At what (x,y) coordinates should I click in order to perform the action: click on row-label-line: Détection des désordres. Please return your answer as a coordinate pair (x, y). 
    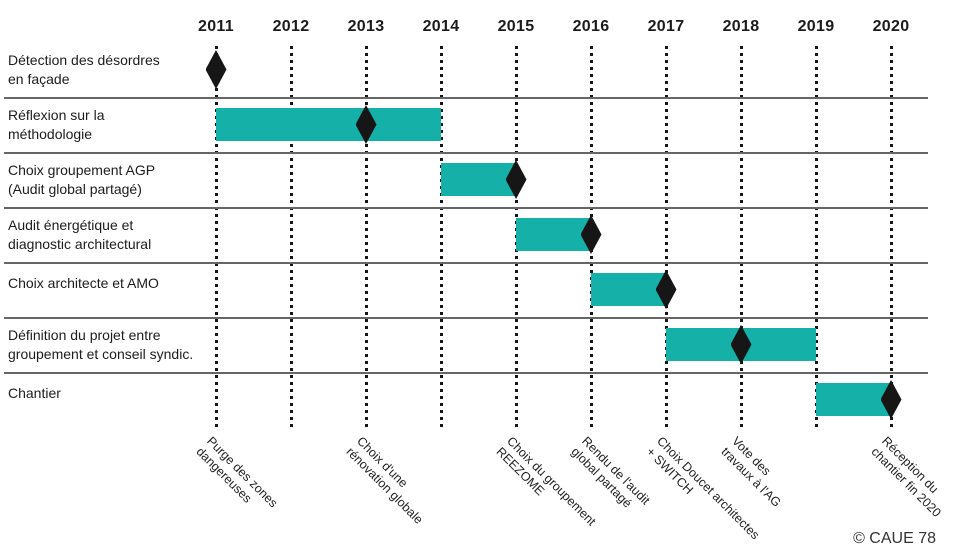
    Looking at the image, I should click on (84, 60).